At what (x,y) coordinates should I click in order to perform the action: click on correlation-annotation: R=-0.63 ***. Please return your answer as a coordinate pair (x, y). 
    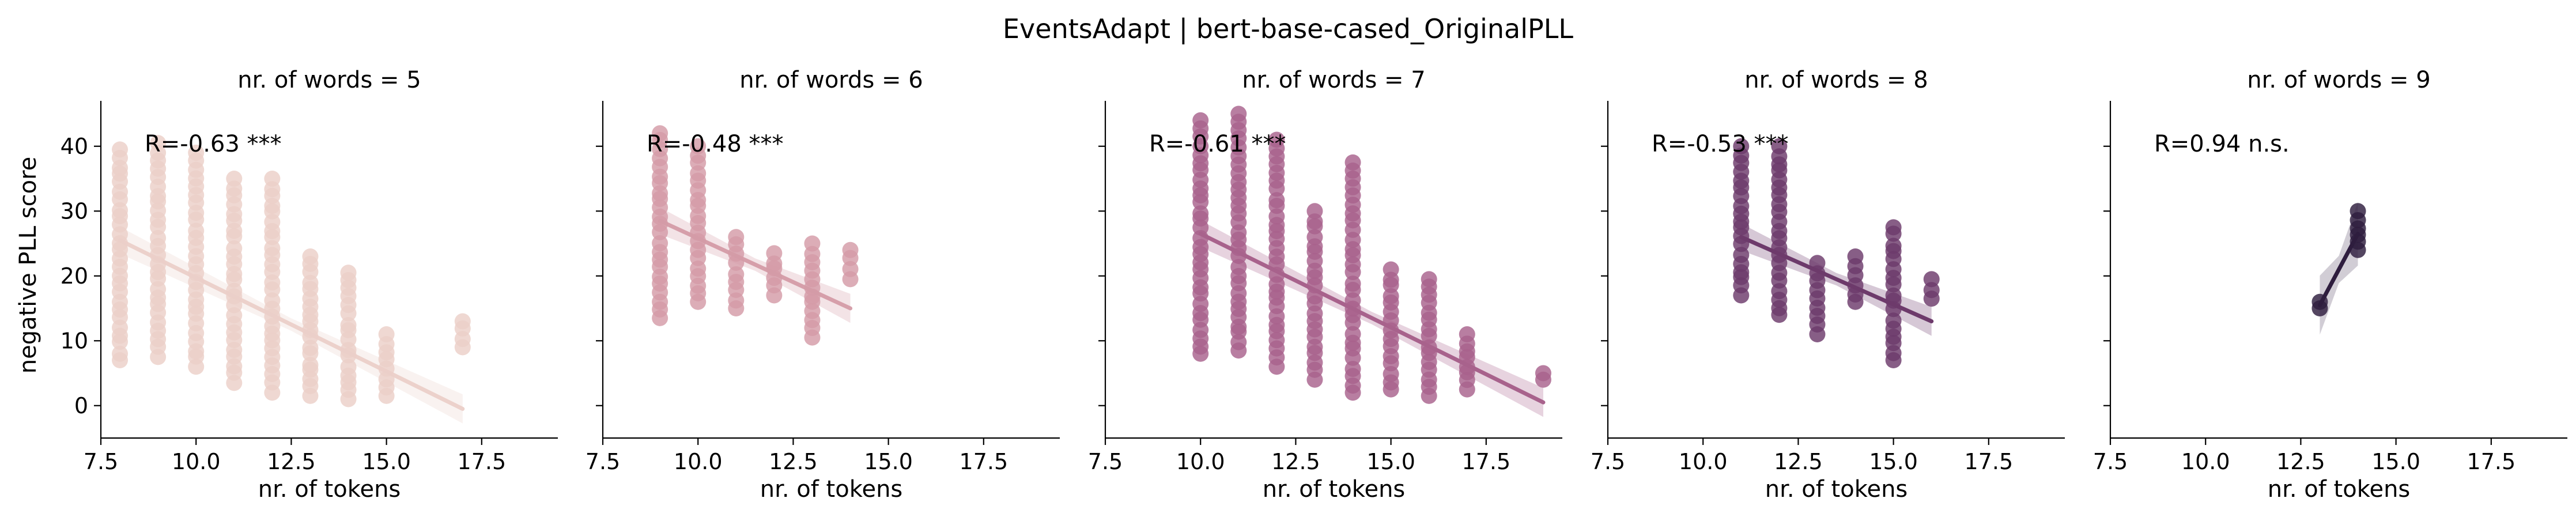
    Looking at the image, I should click on (213, 144).